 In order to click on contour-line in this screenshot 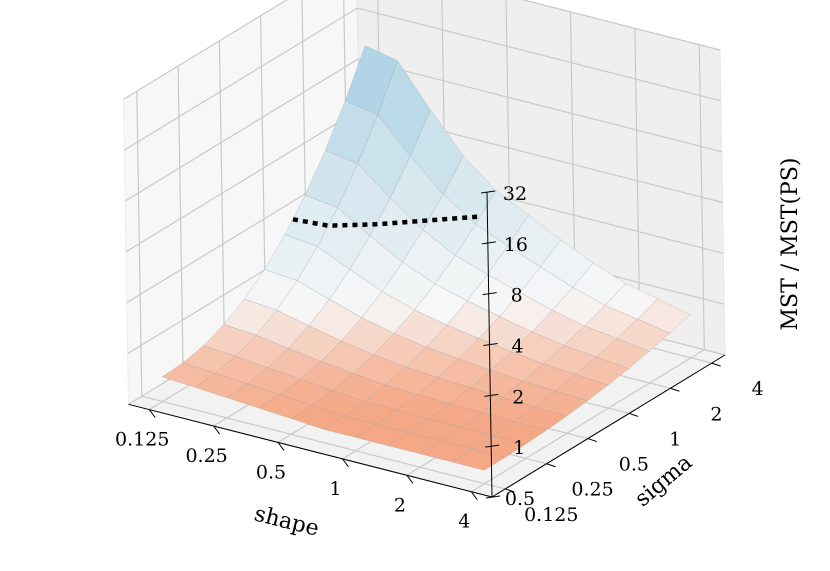, I will do `click(386, 221)`.